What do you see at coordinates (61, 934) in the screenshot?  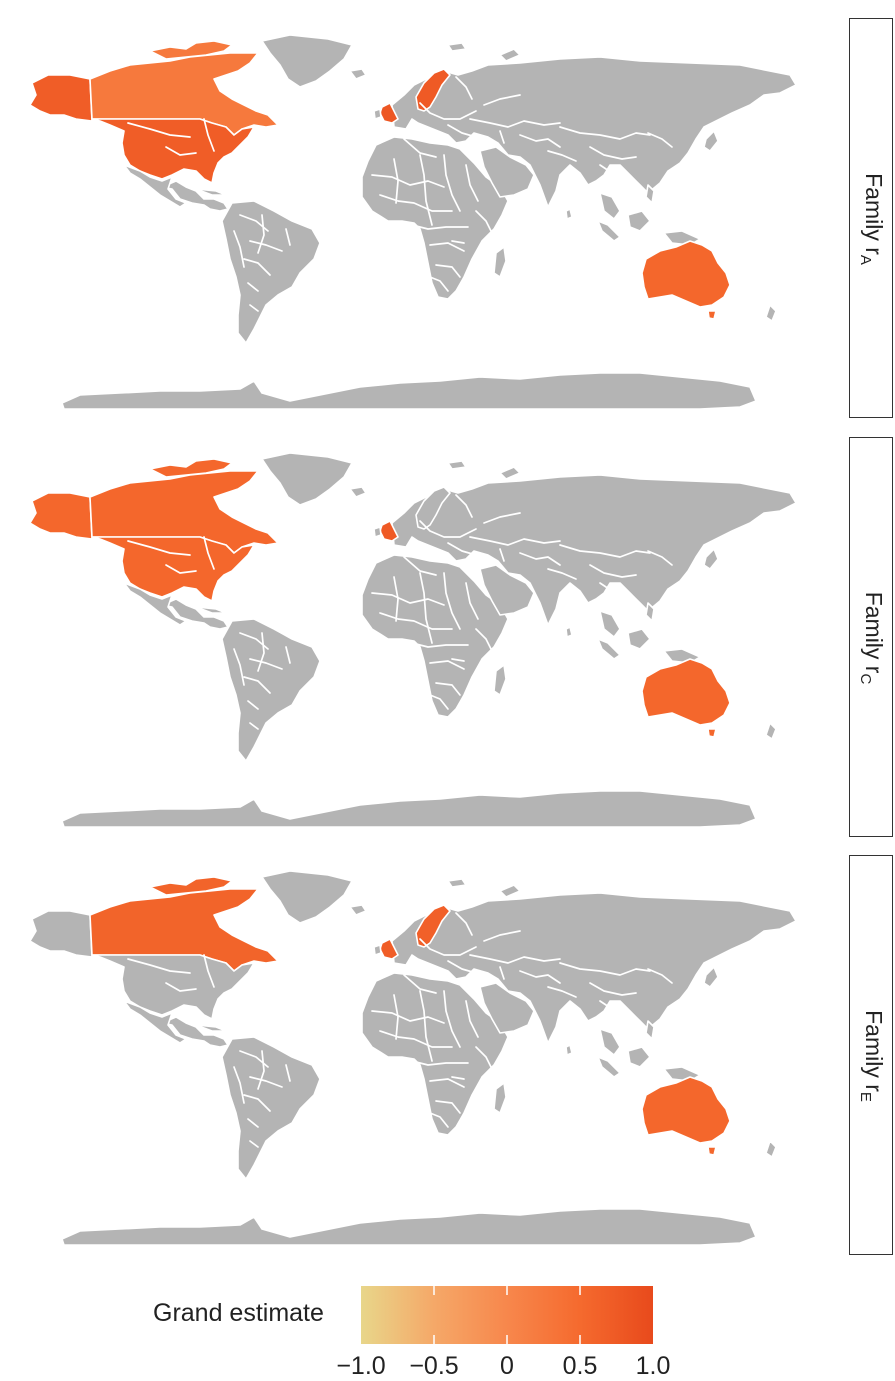 I see `region-alaska` at bounding box center [61, 934].